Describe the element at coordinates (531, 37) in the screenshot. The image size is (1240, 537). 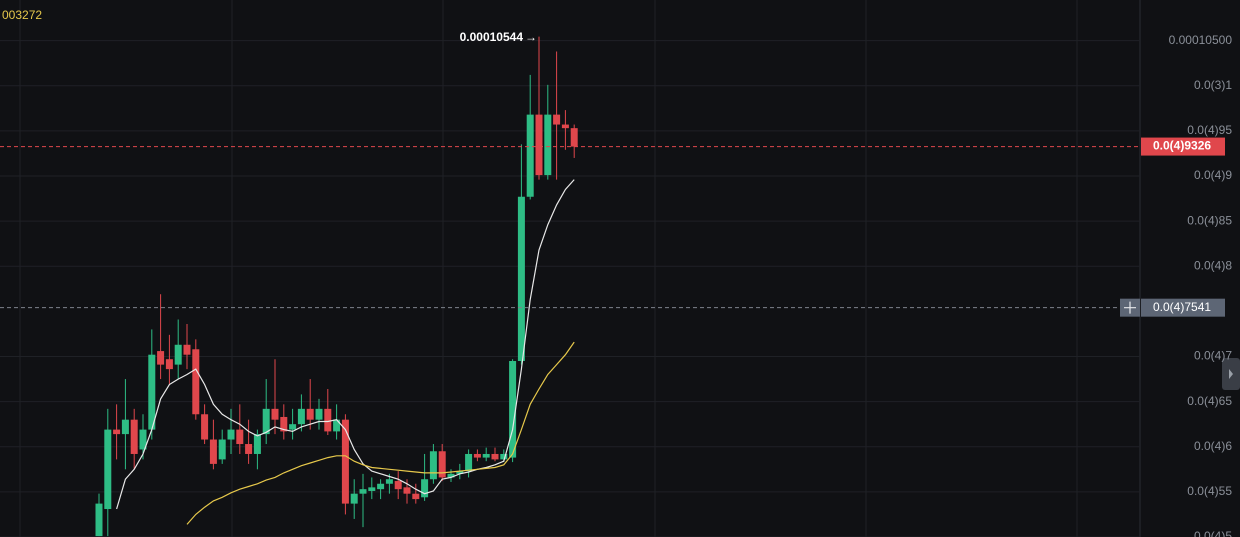
I see `annotation-arrow: →` at that location.